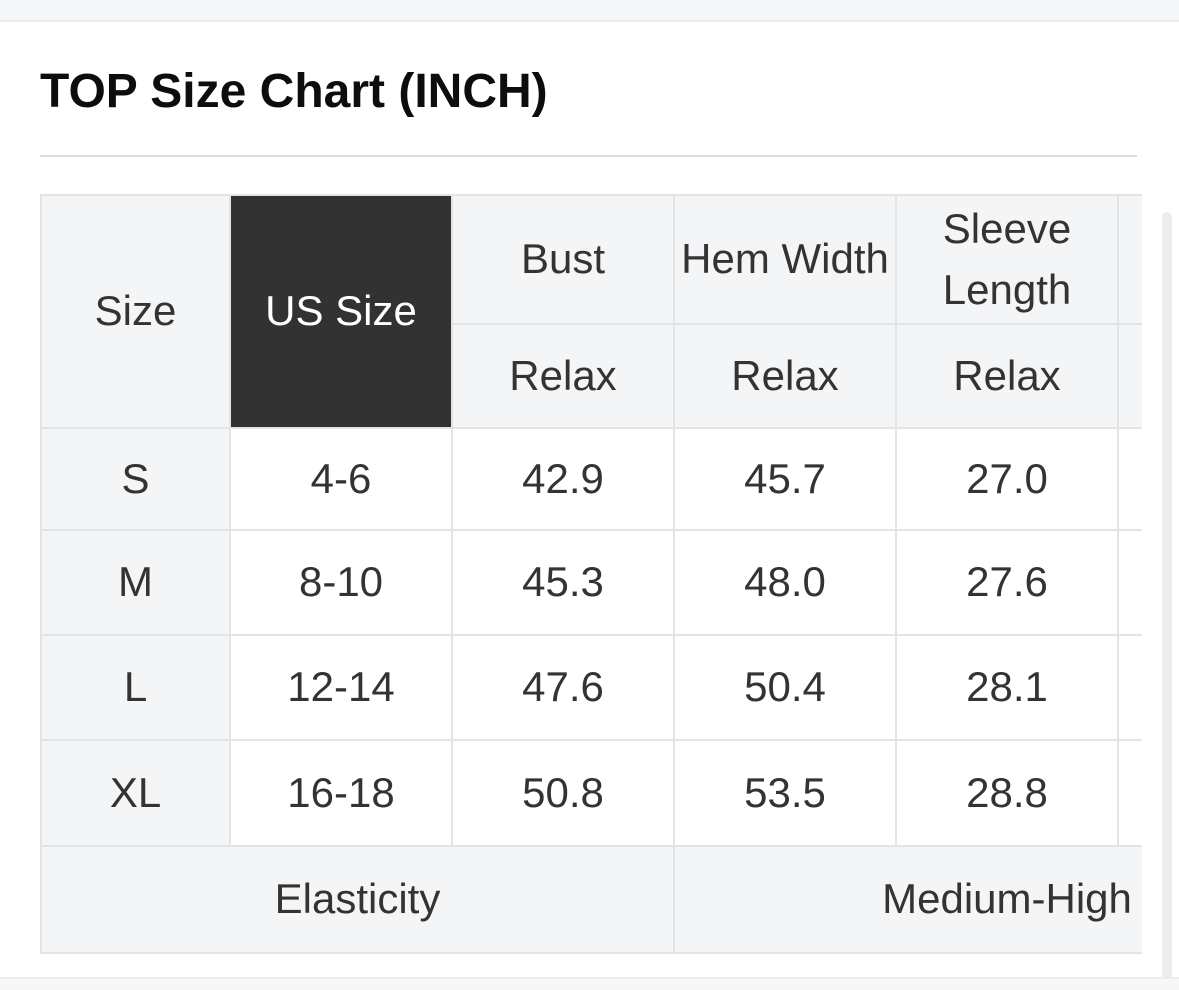 The image size is (1179, 990). What do you see at coordinates (1129, 376) in the screenshot?
I see `header-partial-relax` at bounding box center [1129, 376].